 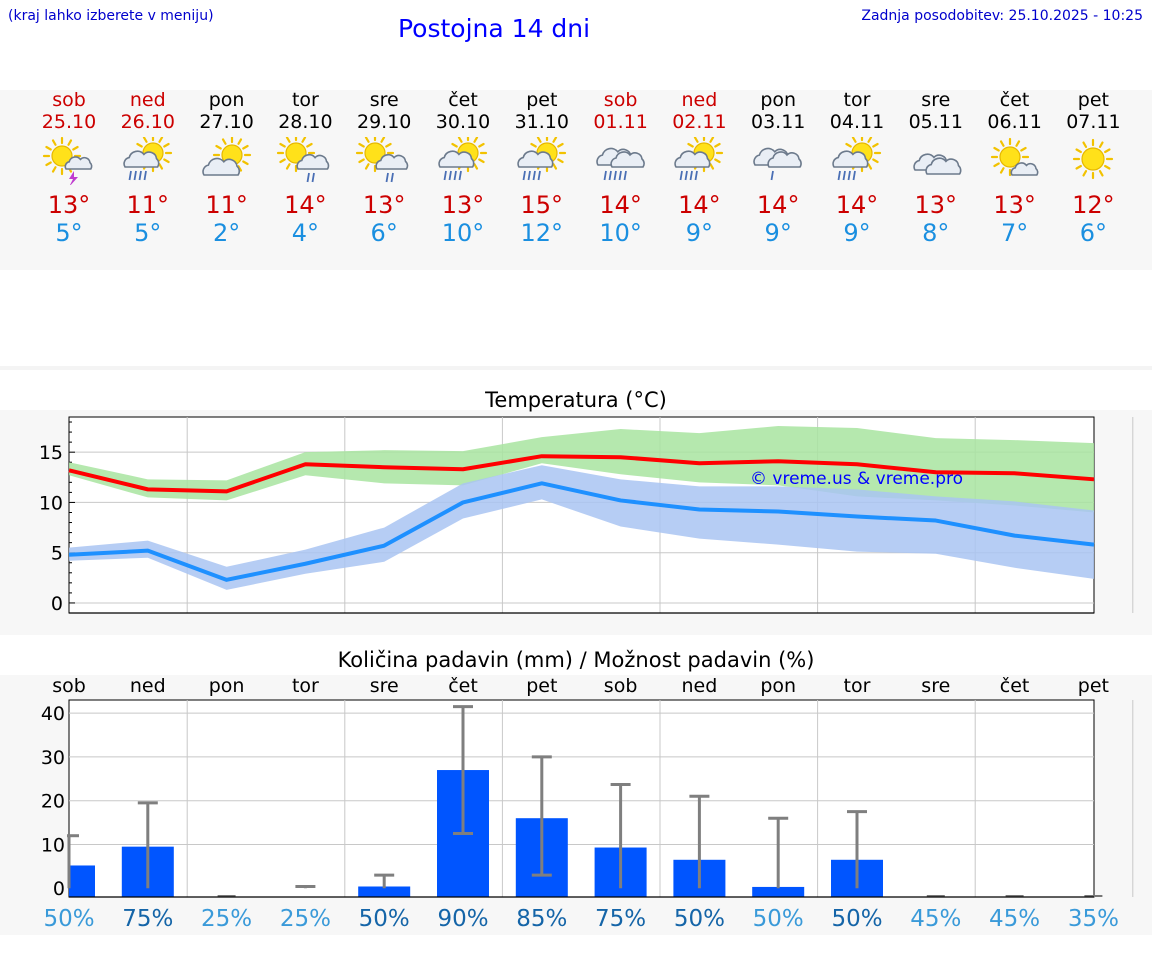 I want to click on temperature-tick-label: 5, so click(x=57, y=554).